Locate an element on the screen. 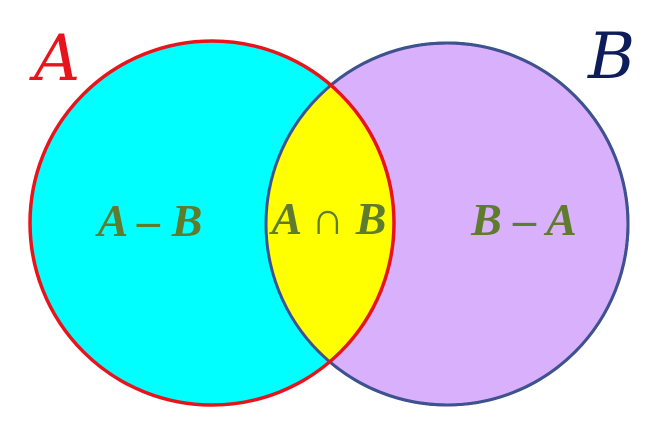 This screenshot has width=672, height=438. region-b-minus-a-label: B – A is located at coordinates (523, 219).